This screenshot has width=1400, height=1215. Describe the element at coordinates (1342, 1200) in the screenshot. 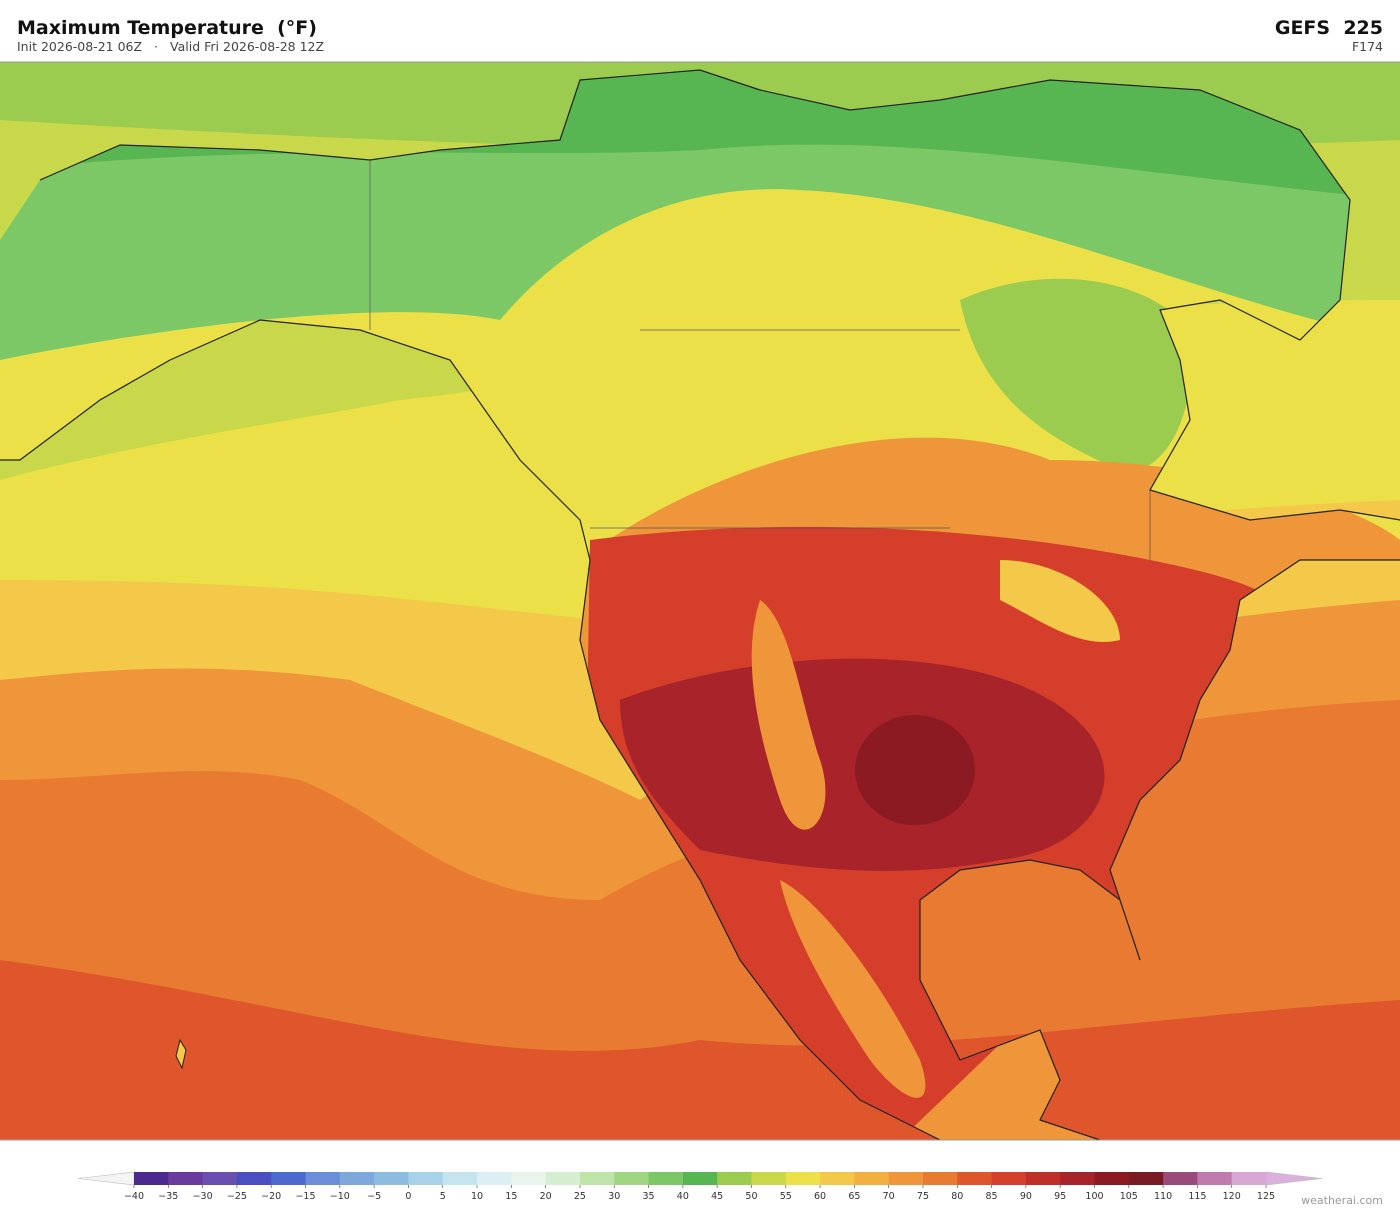

I see `watermark: weatherai.com` at that location.